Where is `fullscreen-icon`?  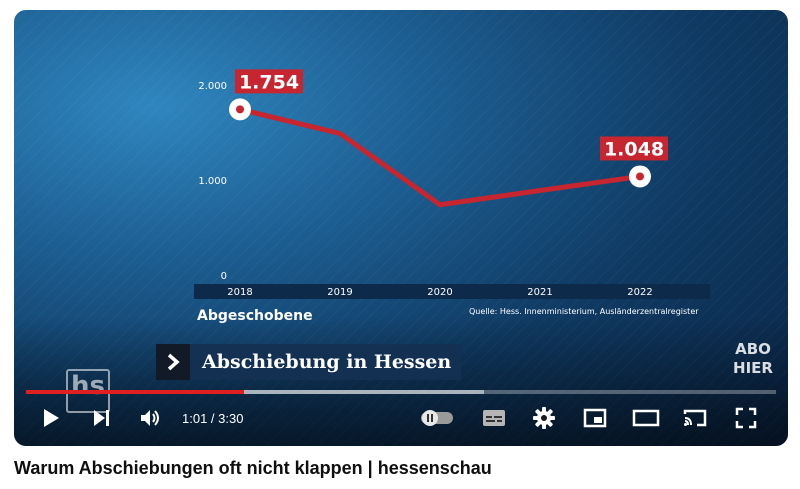
fullscreen-icon is located at coordinates (746, 420).